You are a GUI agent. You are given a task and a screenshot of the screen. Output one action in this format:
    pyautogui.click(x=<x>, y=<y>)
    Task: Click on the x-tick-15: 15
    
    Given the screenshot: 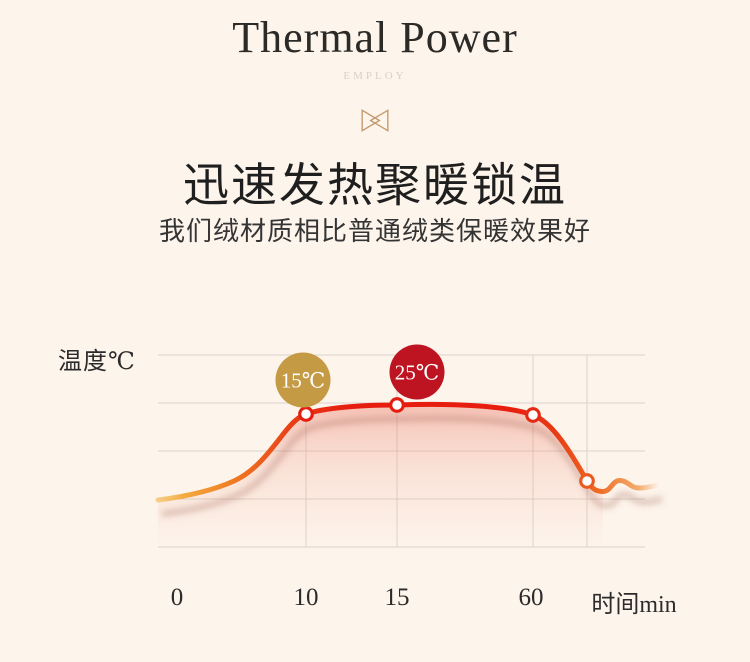 What is the action you would take?
    pyautogui.click(x=397, y=597)
    